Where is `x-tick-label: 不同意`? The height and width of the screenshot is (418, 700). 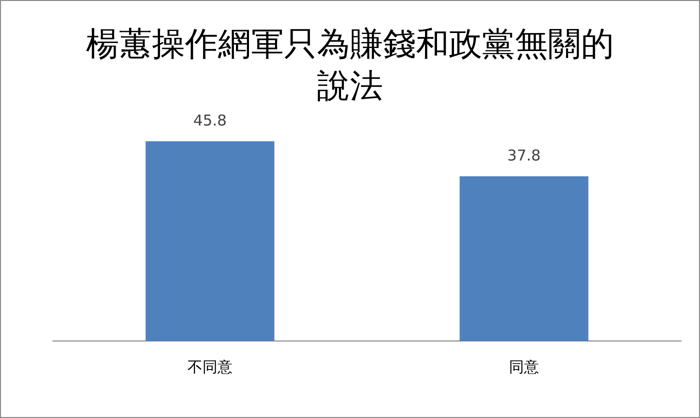 x-tick-label: 不同意 is located at coordinates (210, 367).